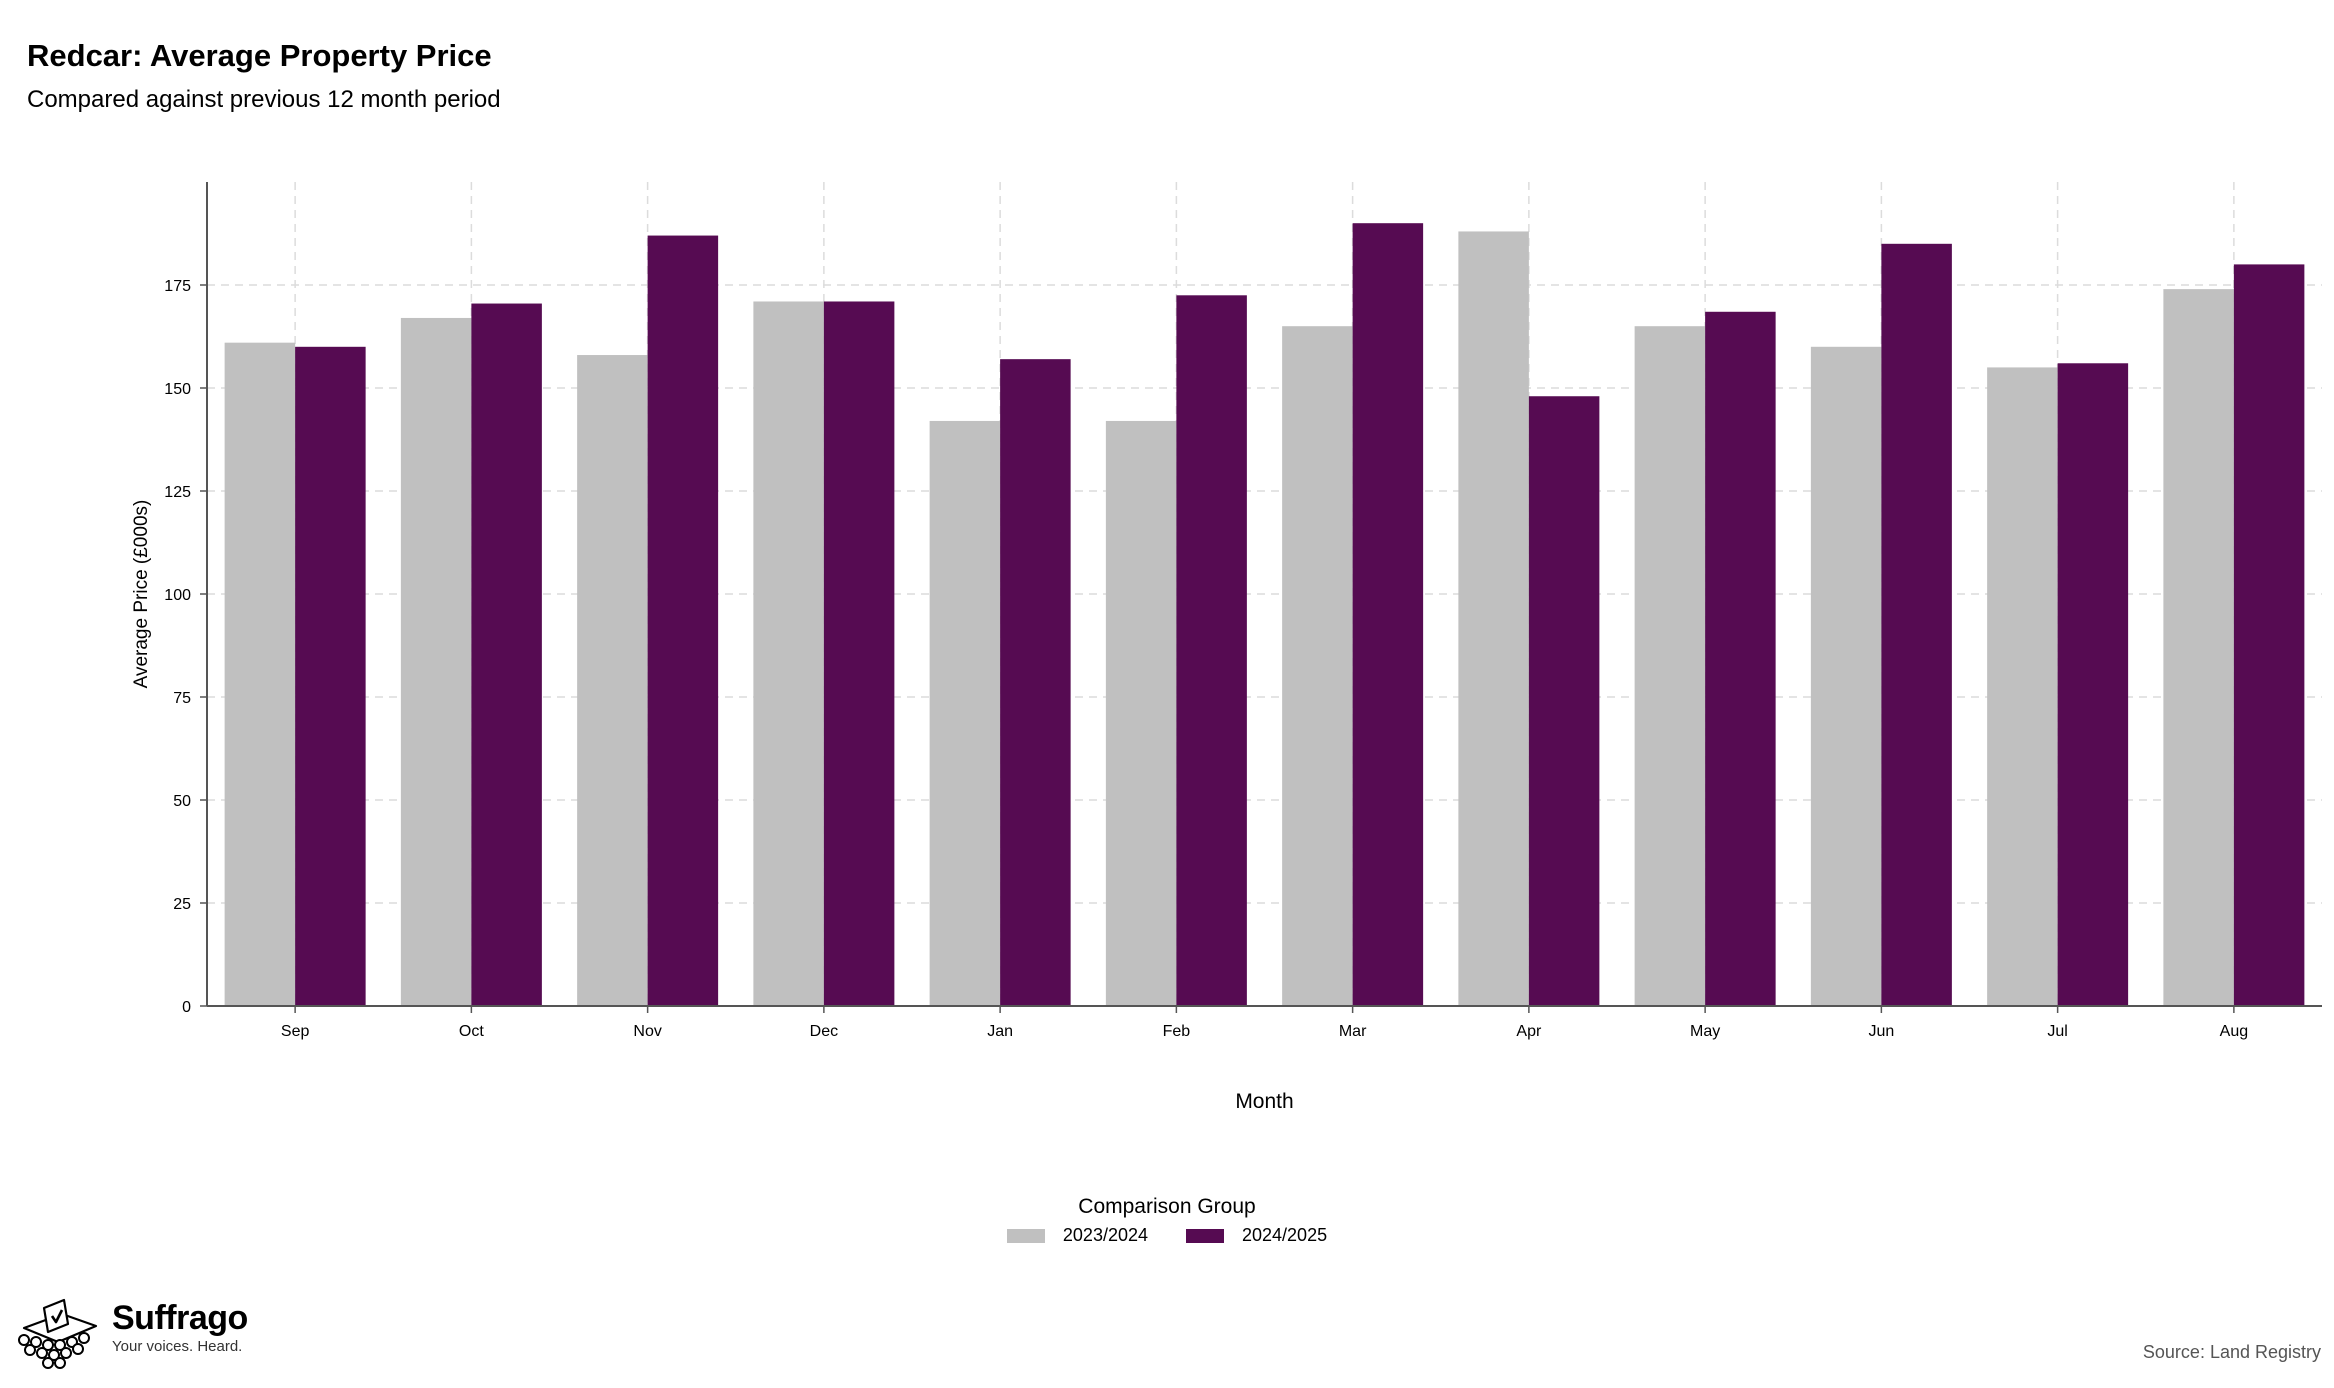 This screenshot has height=1388, width=2334. Describe the element at coordinates (506, 654) in the screenshot. I see `bar-2024-2025-oct` at that location.